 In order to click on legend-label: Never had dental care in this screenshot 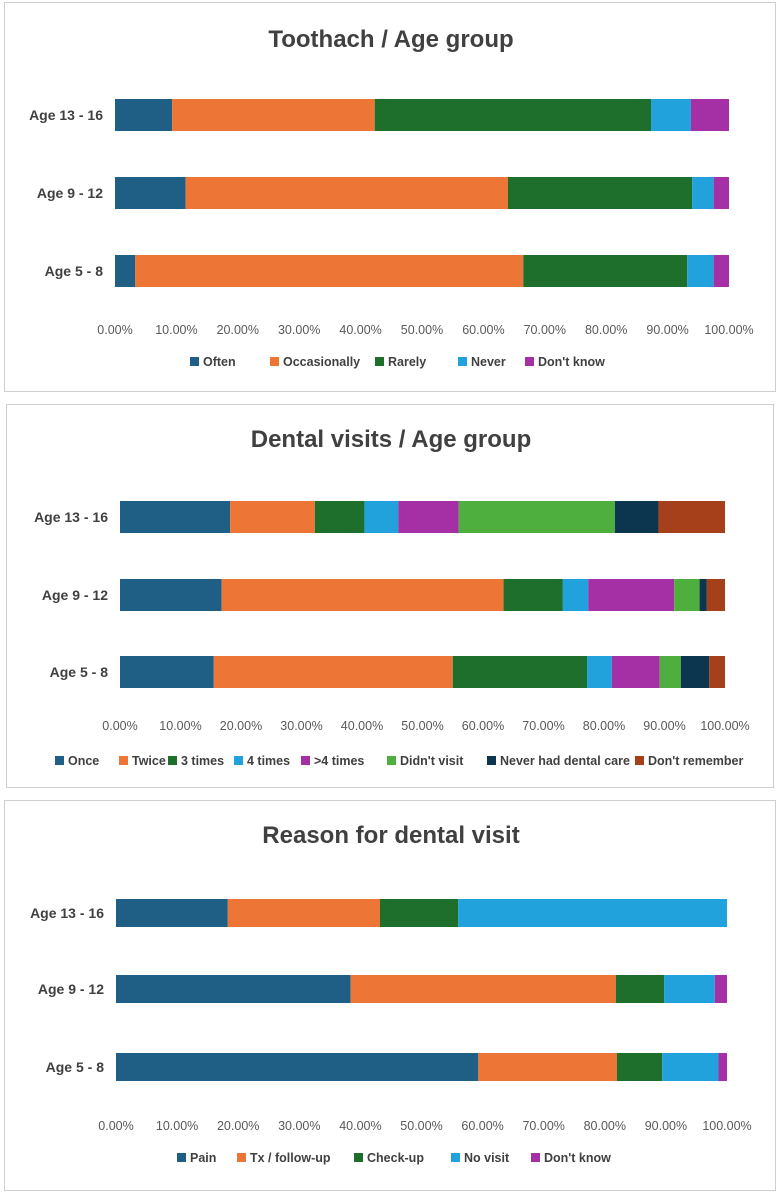, I will do `click(565, 761)`.